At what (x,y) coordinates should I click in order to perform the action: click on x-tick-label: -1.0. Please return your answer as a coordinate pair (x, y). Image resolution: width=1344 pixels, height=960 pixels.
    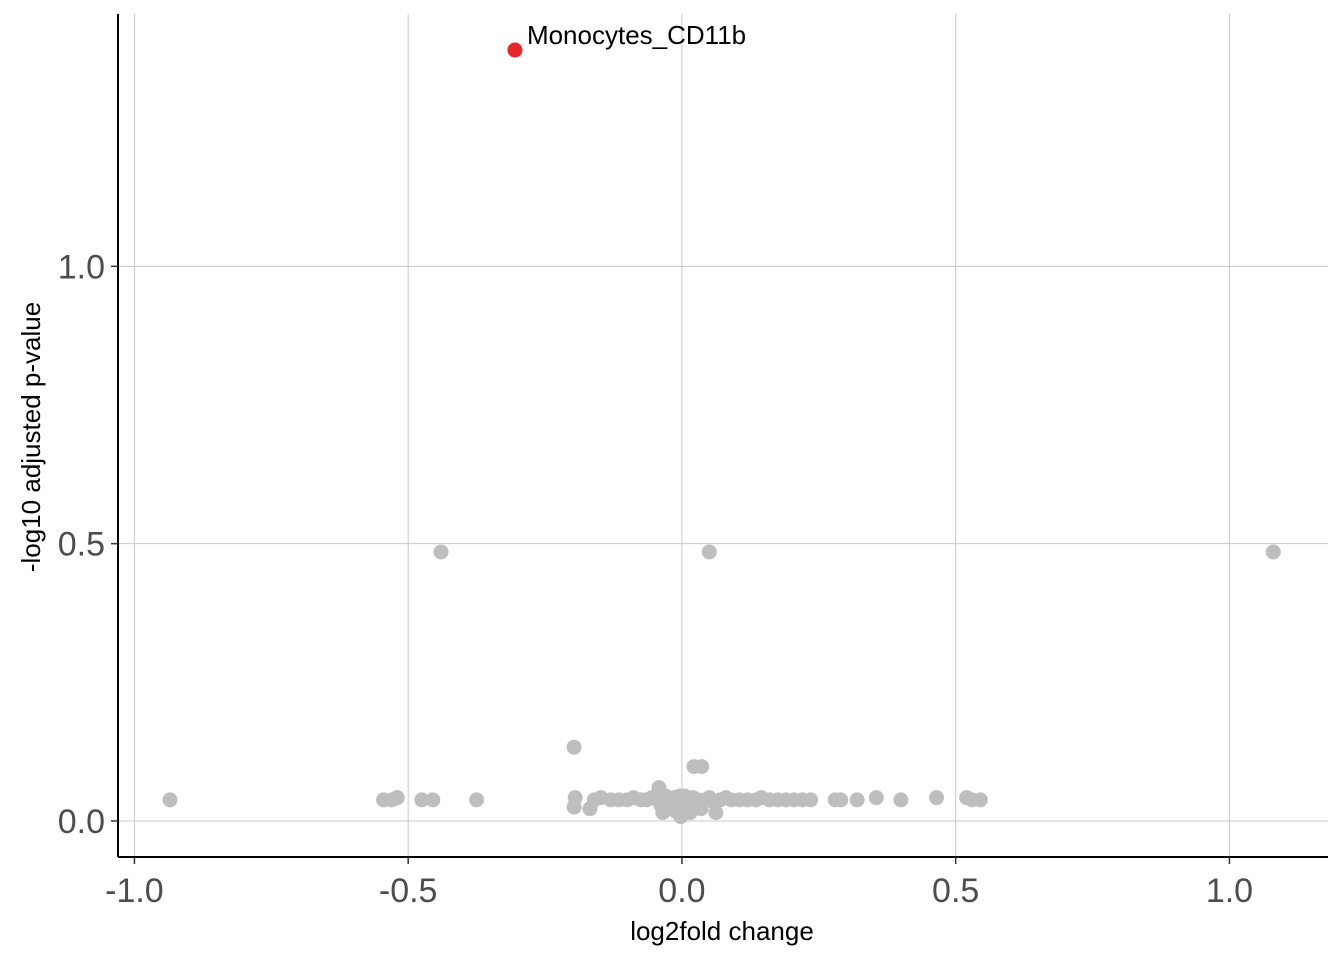
    Looking at the image, I should click on (134, 891).